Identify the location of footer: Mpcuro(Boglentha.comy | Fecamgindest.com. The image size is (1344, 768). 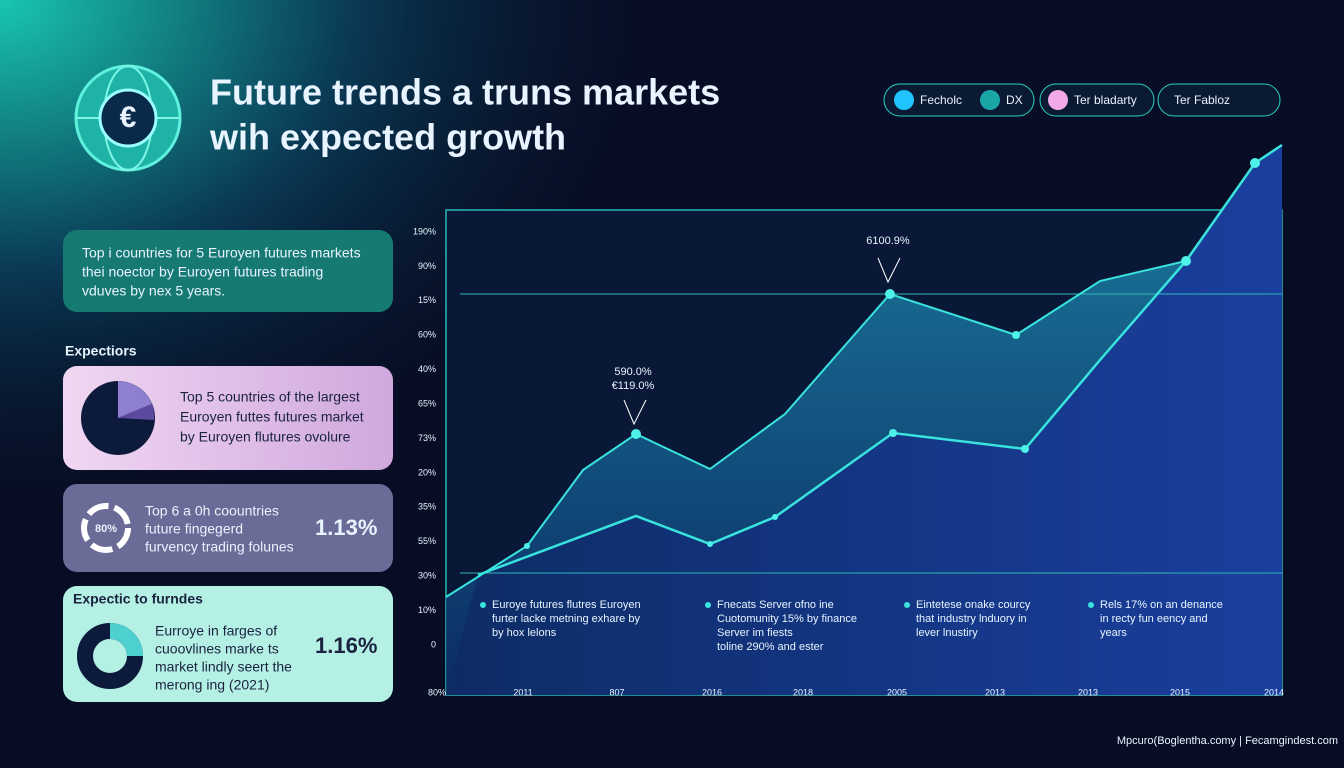
(1227, 741).